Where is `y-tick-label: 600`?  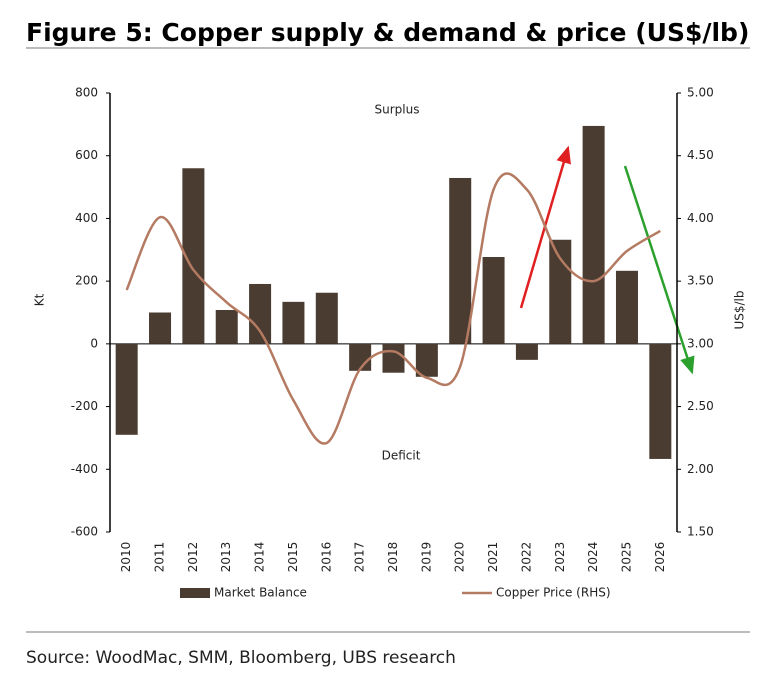
y-tick-label: 600 is located at coordinates (86, 155).